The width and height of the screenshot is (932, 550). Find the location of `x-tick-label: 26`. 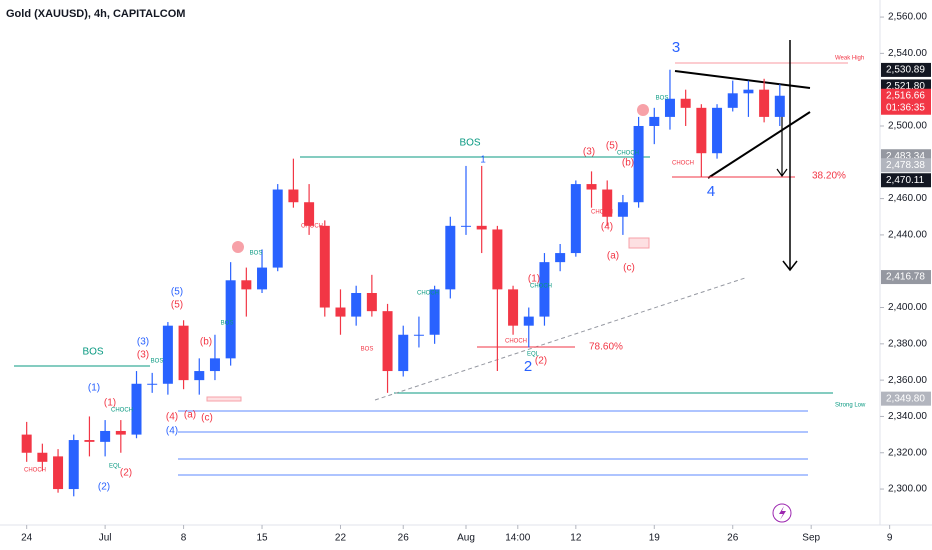

x-tick-label: 26 is located at coordinates (733, 538).